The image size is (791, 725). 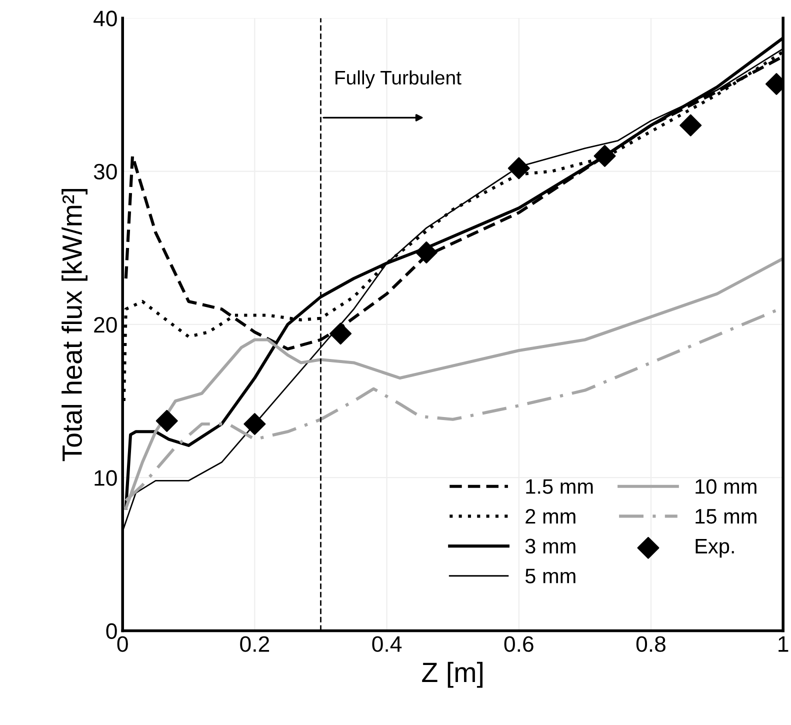 I want to click on y-tick-label: 40, so click(x=105, y=18).